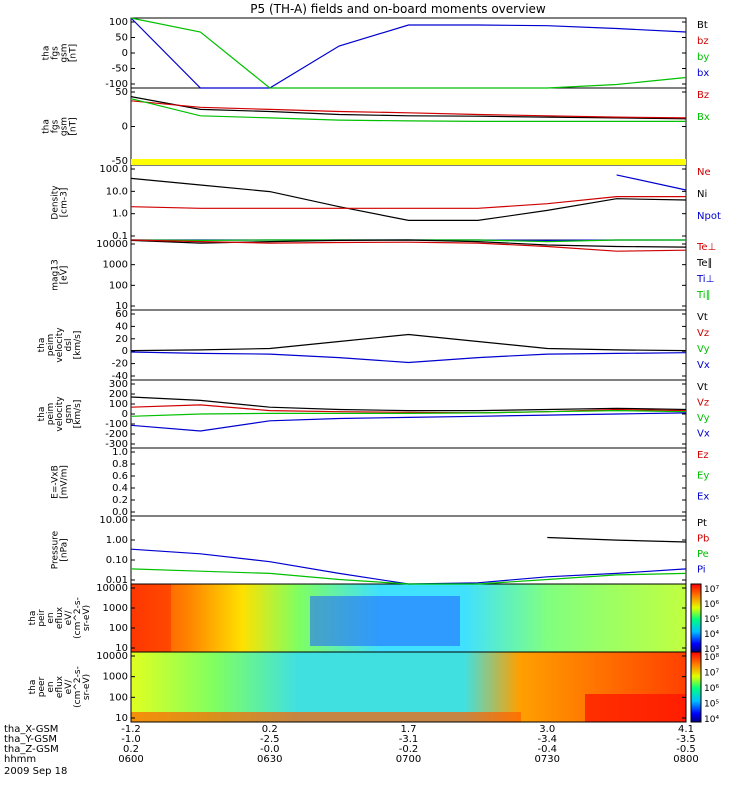  What do you see at coordinates (703, 455) in the screenshot?
I see `legend-Ez: Ez` at bounding box center [703, 455].